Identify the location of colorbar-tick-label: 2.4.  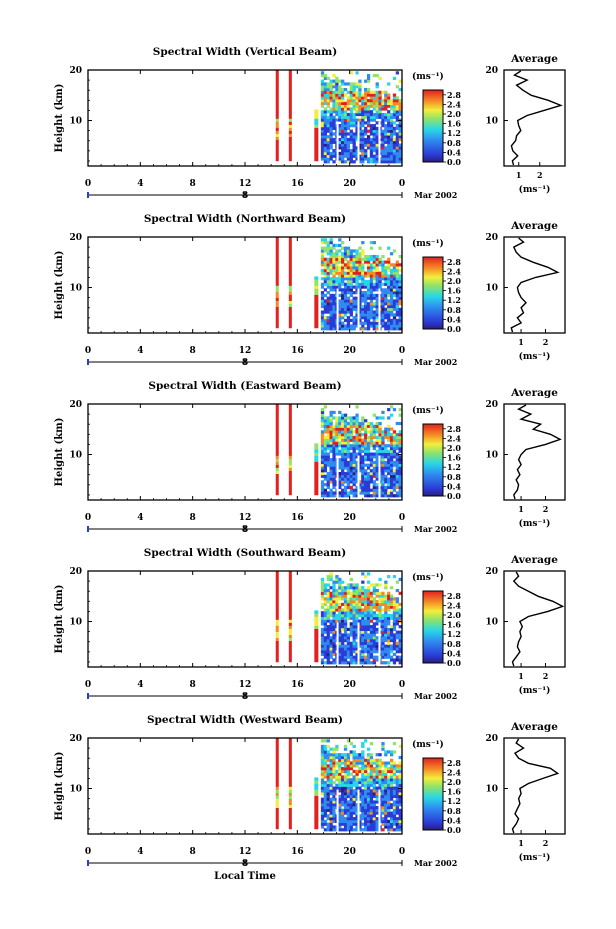
(454, 605).